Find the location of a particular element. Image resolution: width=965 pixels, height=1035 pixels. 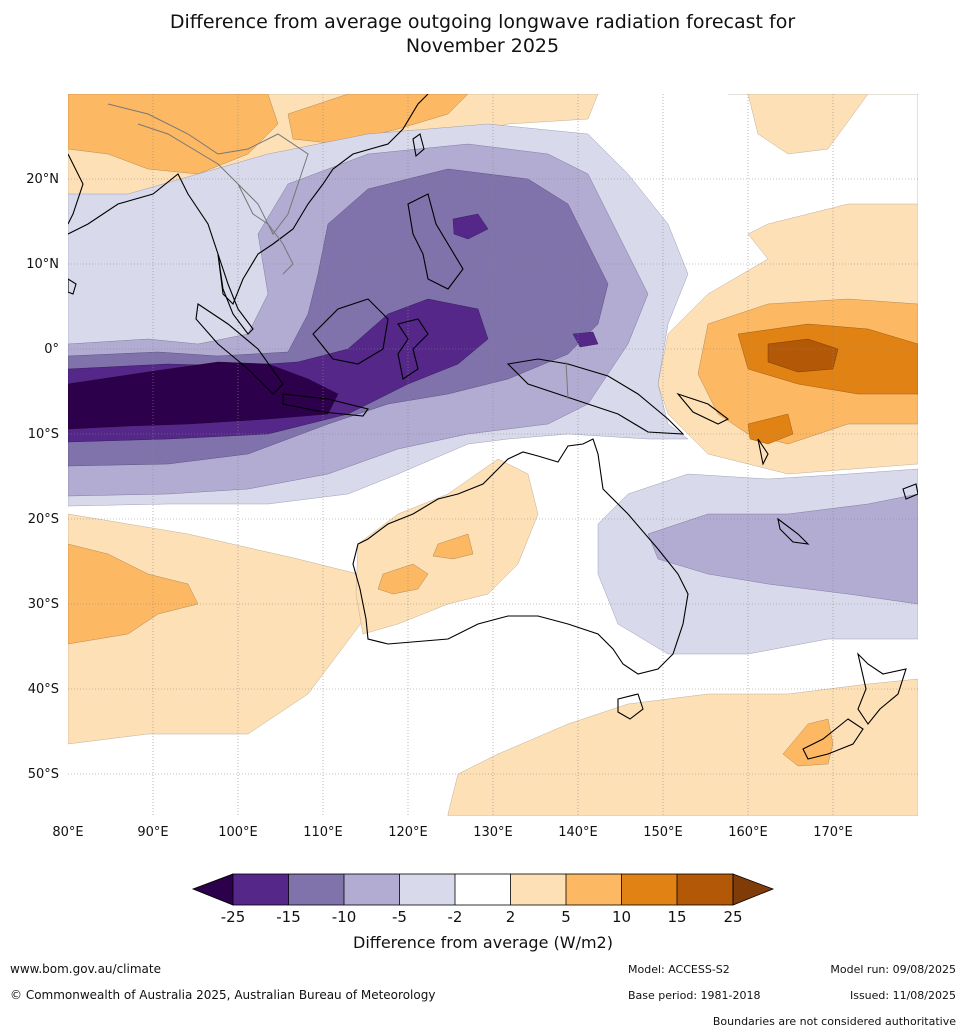

model-run-date: Model run: 09/08/2025 is located at coordinates (893, 969).